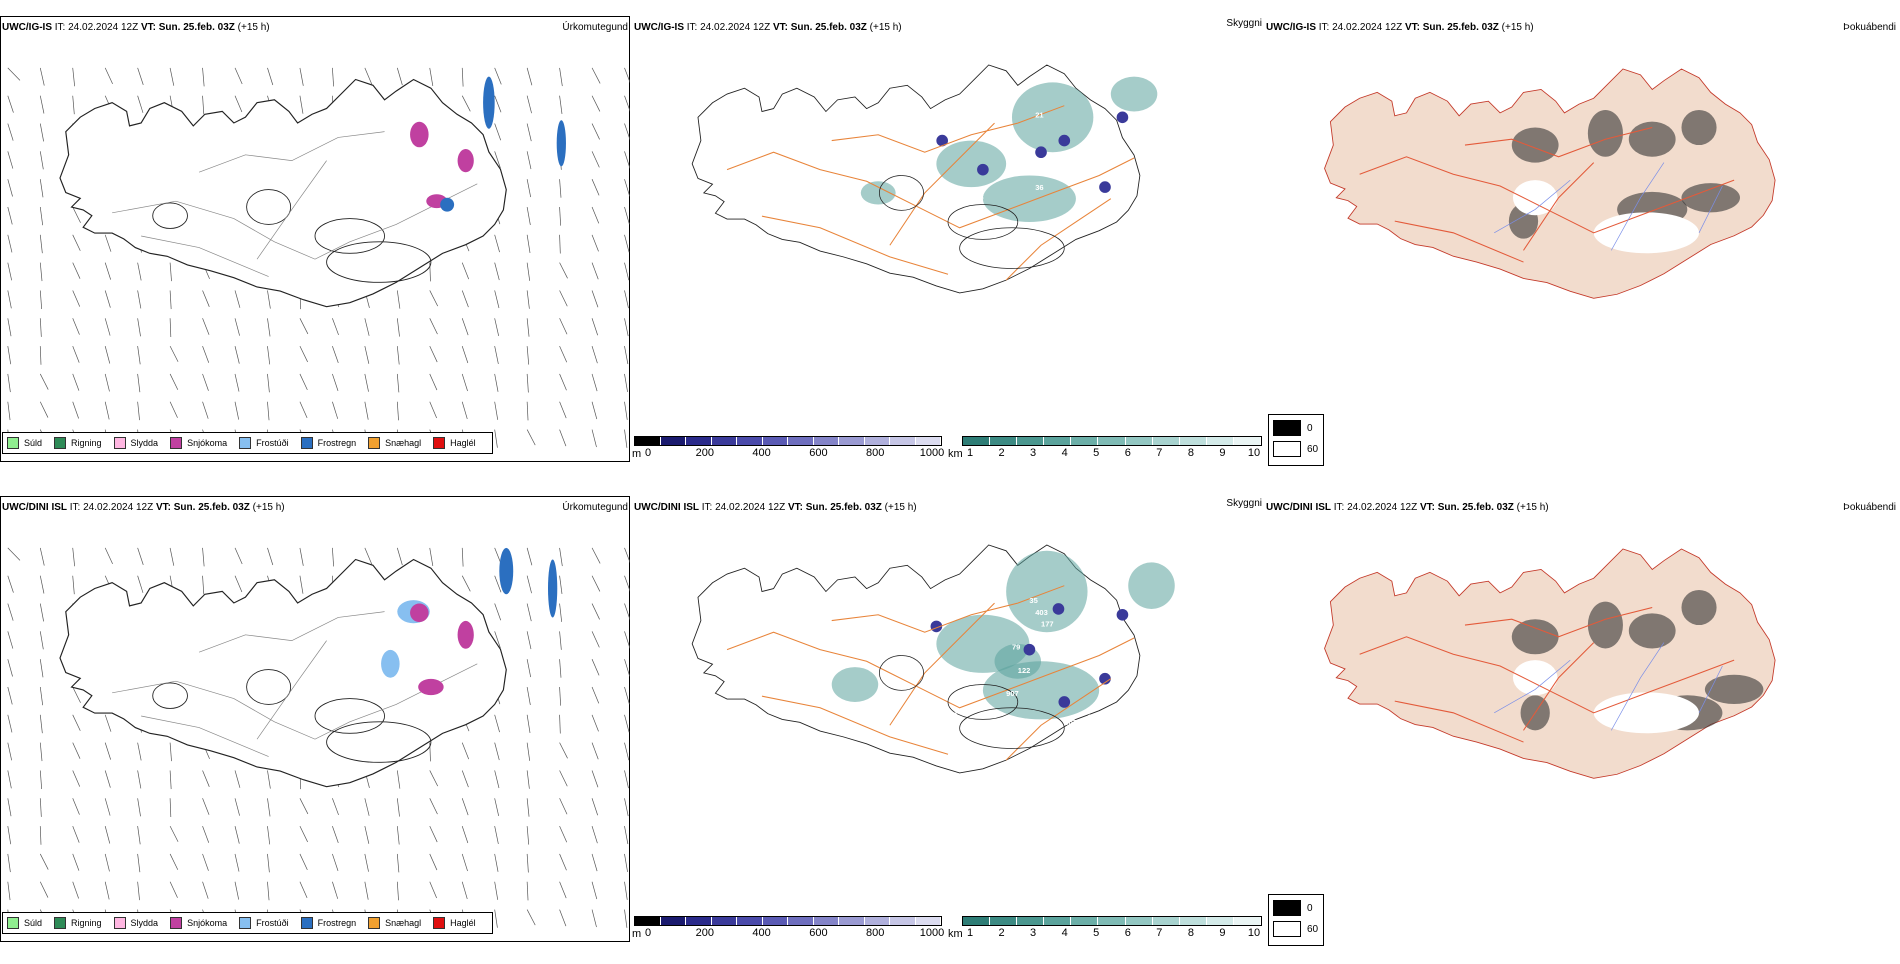 This screenshot has height=964, width=1900. I want to click on vis-map: 21 34 97 162 46 36 222 201 139, so click(924, 179).